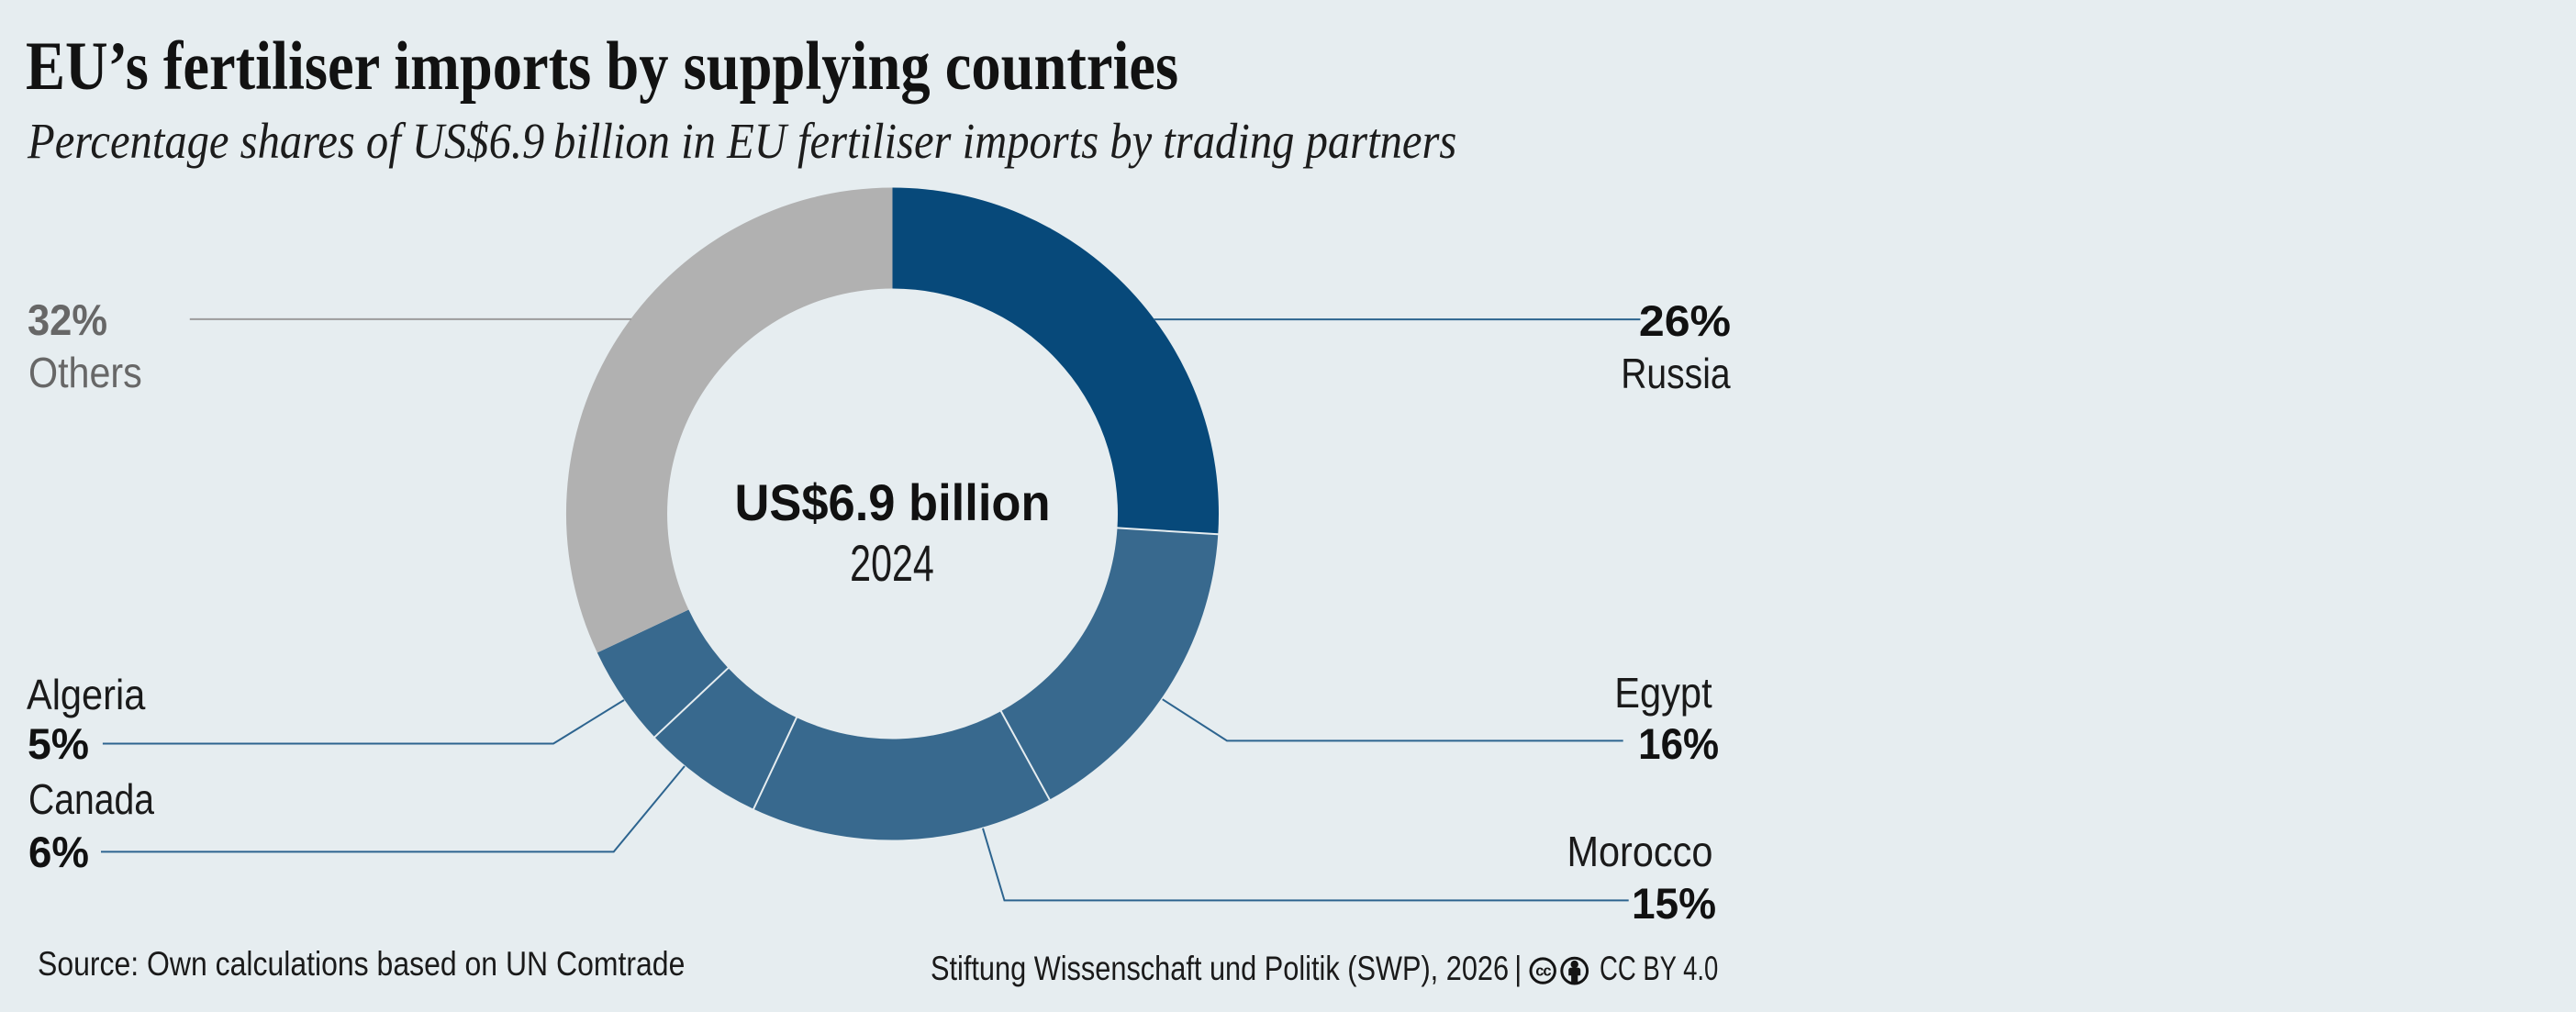 The width and height of the screenshot is (2576, 1012). Describe the element at coordinates (1543, 970) in the screenshot. I see `svg-text: cc` at that location.